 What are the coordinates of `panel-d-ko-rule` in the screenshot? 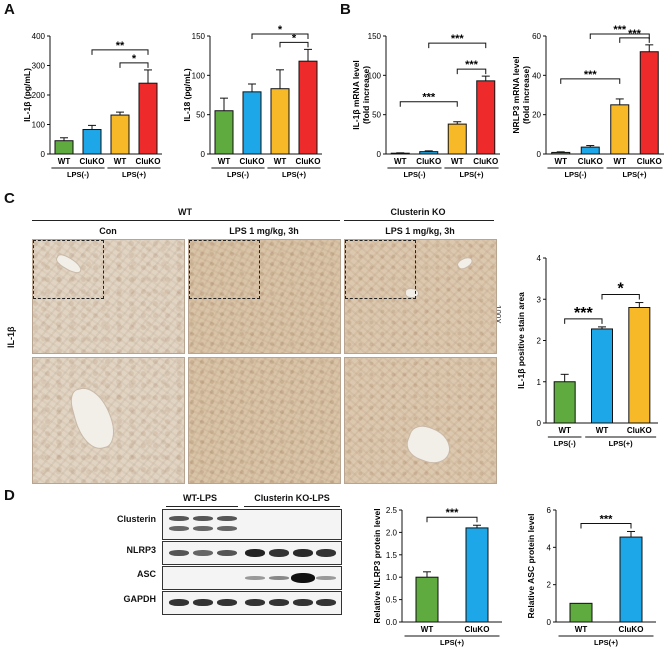 It's located at (292, 506).